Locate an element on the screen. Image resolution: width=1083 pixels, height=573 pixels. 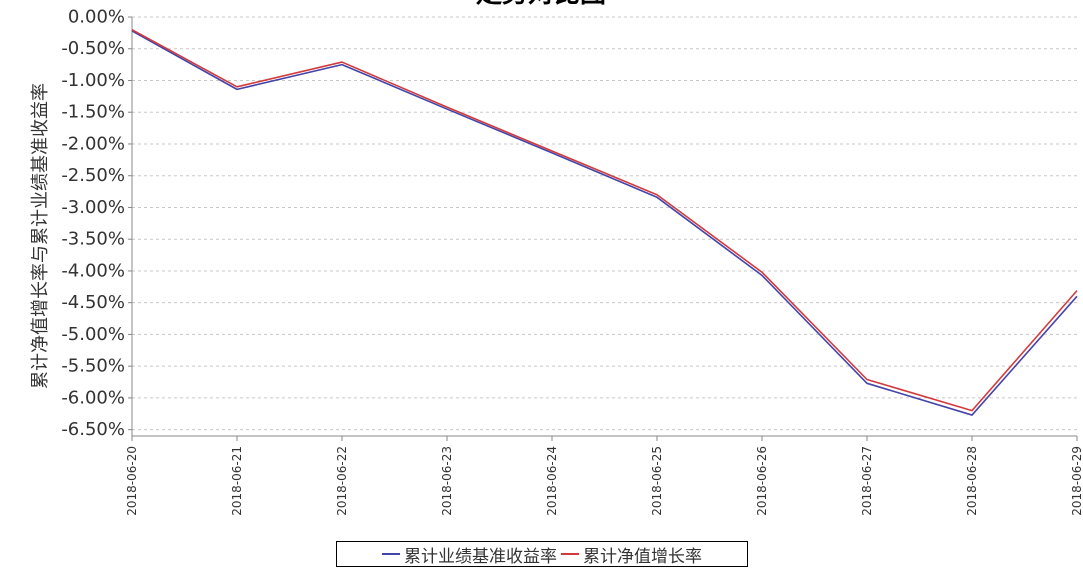
legend-item-nav: 累计净值增长率 is located at coordinates (631, 554).